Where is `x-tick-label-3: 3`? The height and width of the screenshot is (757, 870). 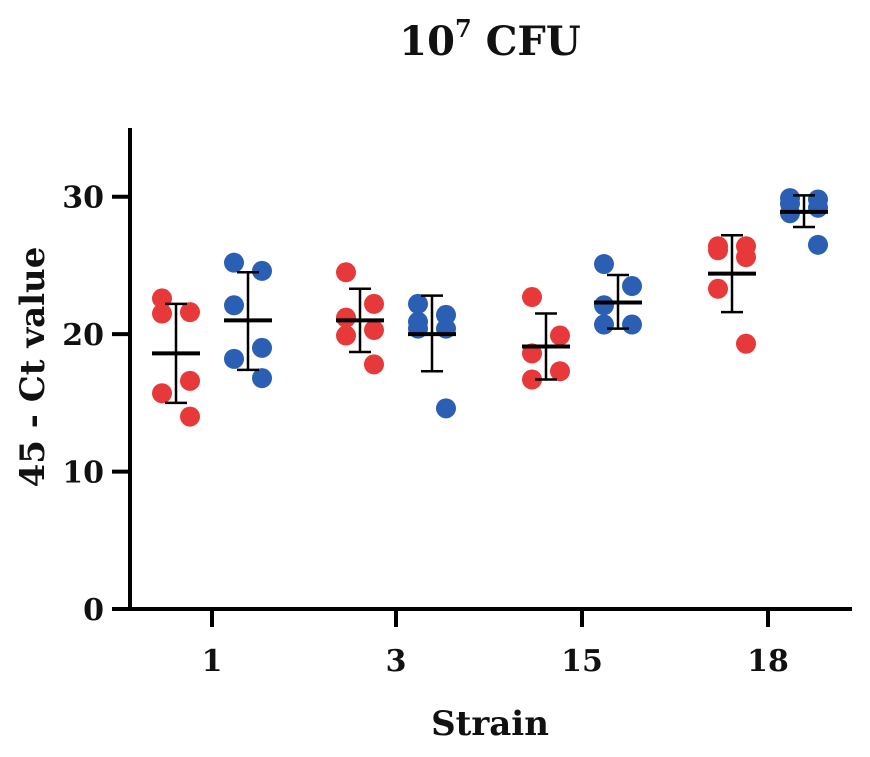
x-tick-label-3: 3 is located at coordinates (396, 661).